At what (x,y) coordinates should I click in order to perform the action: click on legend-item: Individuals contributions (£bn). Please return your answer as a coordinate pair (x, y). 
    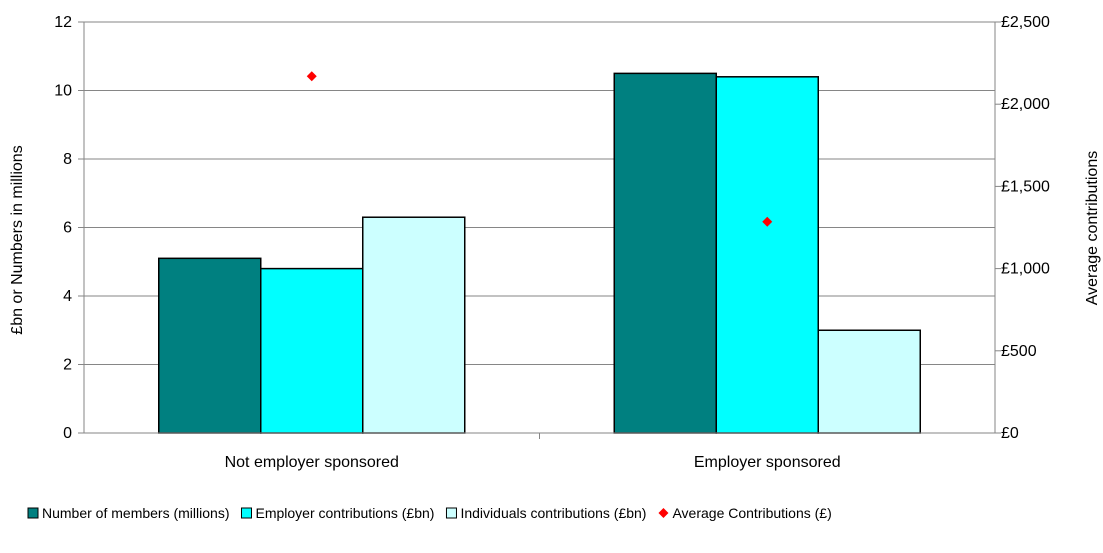
    Looking at the image, I should click on (545, 513).